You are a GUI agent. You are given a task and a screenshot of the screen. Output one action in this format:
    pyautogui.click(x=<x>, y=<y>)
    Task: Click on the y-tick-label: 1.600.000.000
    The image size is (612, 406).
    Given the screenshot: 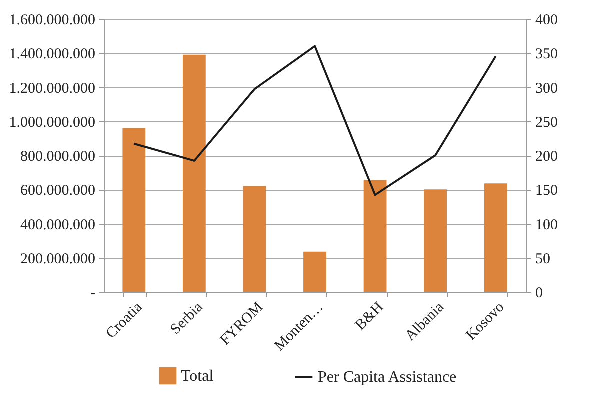 What is the action you would take?
    pyautogui.click(x=52, y=20)
    